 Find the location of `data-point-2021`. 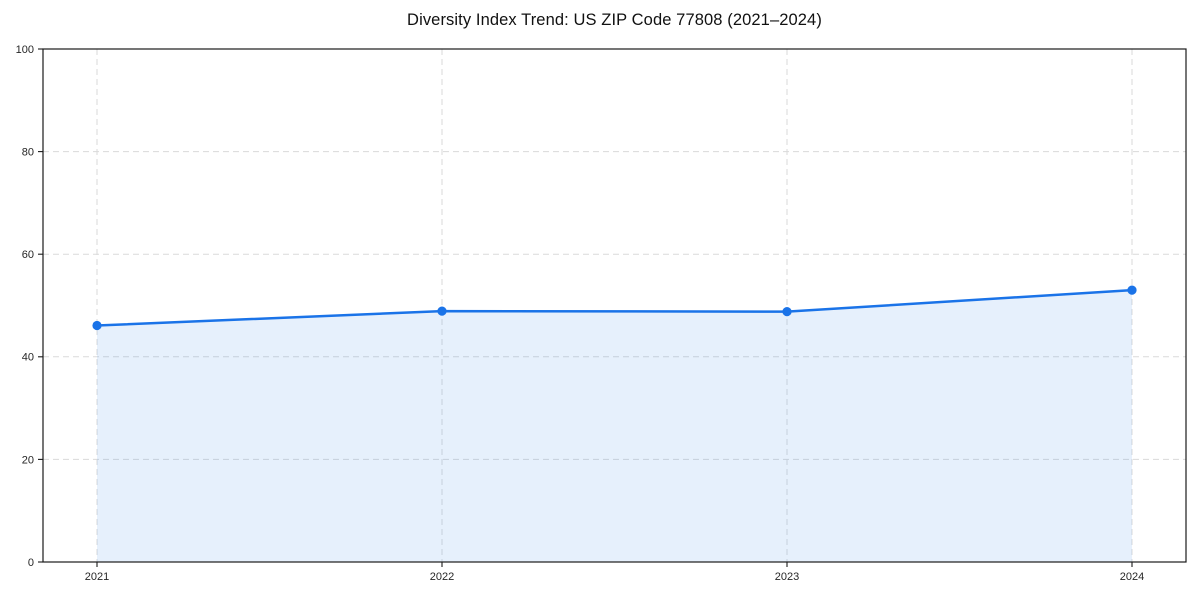

data-point-2021 is located at coordinates (97, 325).